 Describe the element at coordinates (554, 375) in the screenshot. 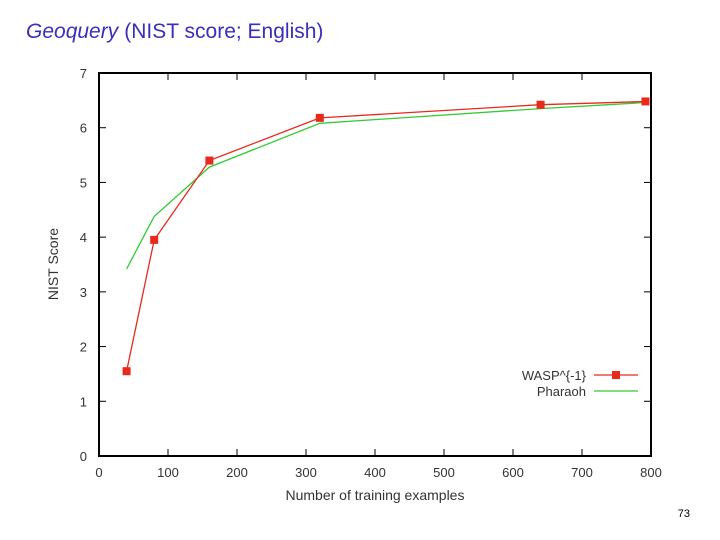

I see `legend-label-wasp-1: WASP^{-1}` at that location.